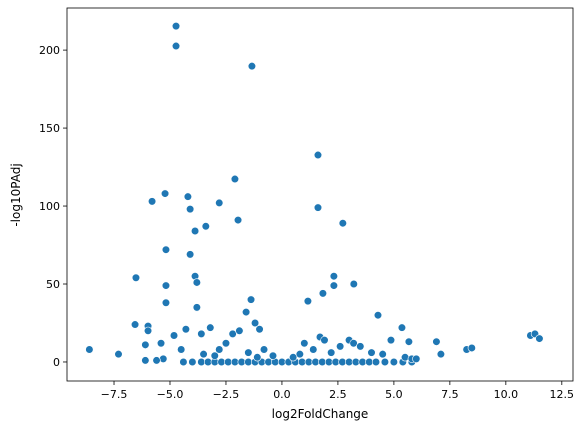 This screenshot has height=432, width=587. What do you see at coordinates (49, 128) in the screenshot?
I see `y-tick-label: 150` at bounding box center [49, 128].